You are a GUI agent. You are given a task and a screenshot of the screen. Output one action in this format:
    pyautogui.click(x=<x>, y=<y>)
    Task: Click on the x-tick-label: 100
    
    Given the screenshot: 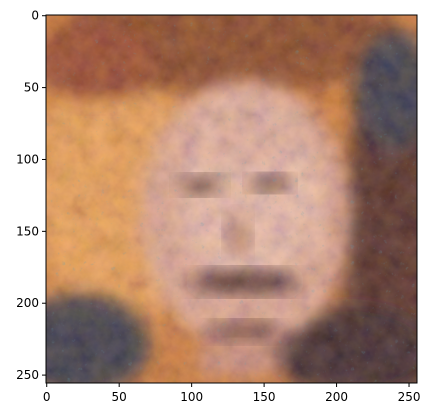 What is the action you would take?
    pyautogui.click(x=191, y=397)
    